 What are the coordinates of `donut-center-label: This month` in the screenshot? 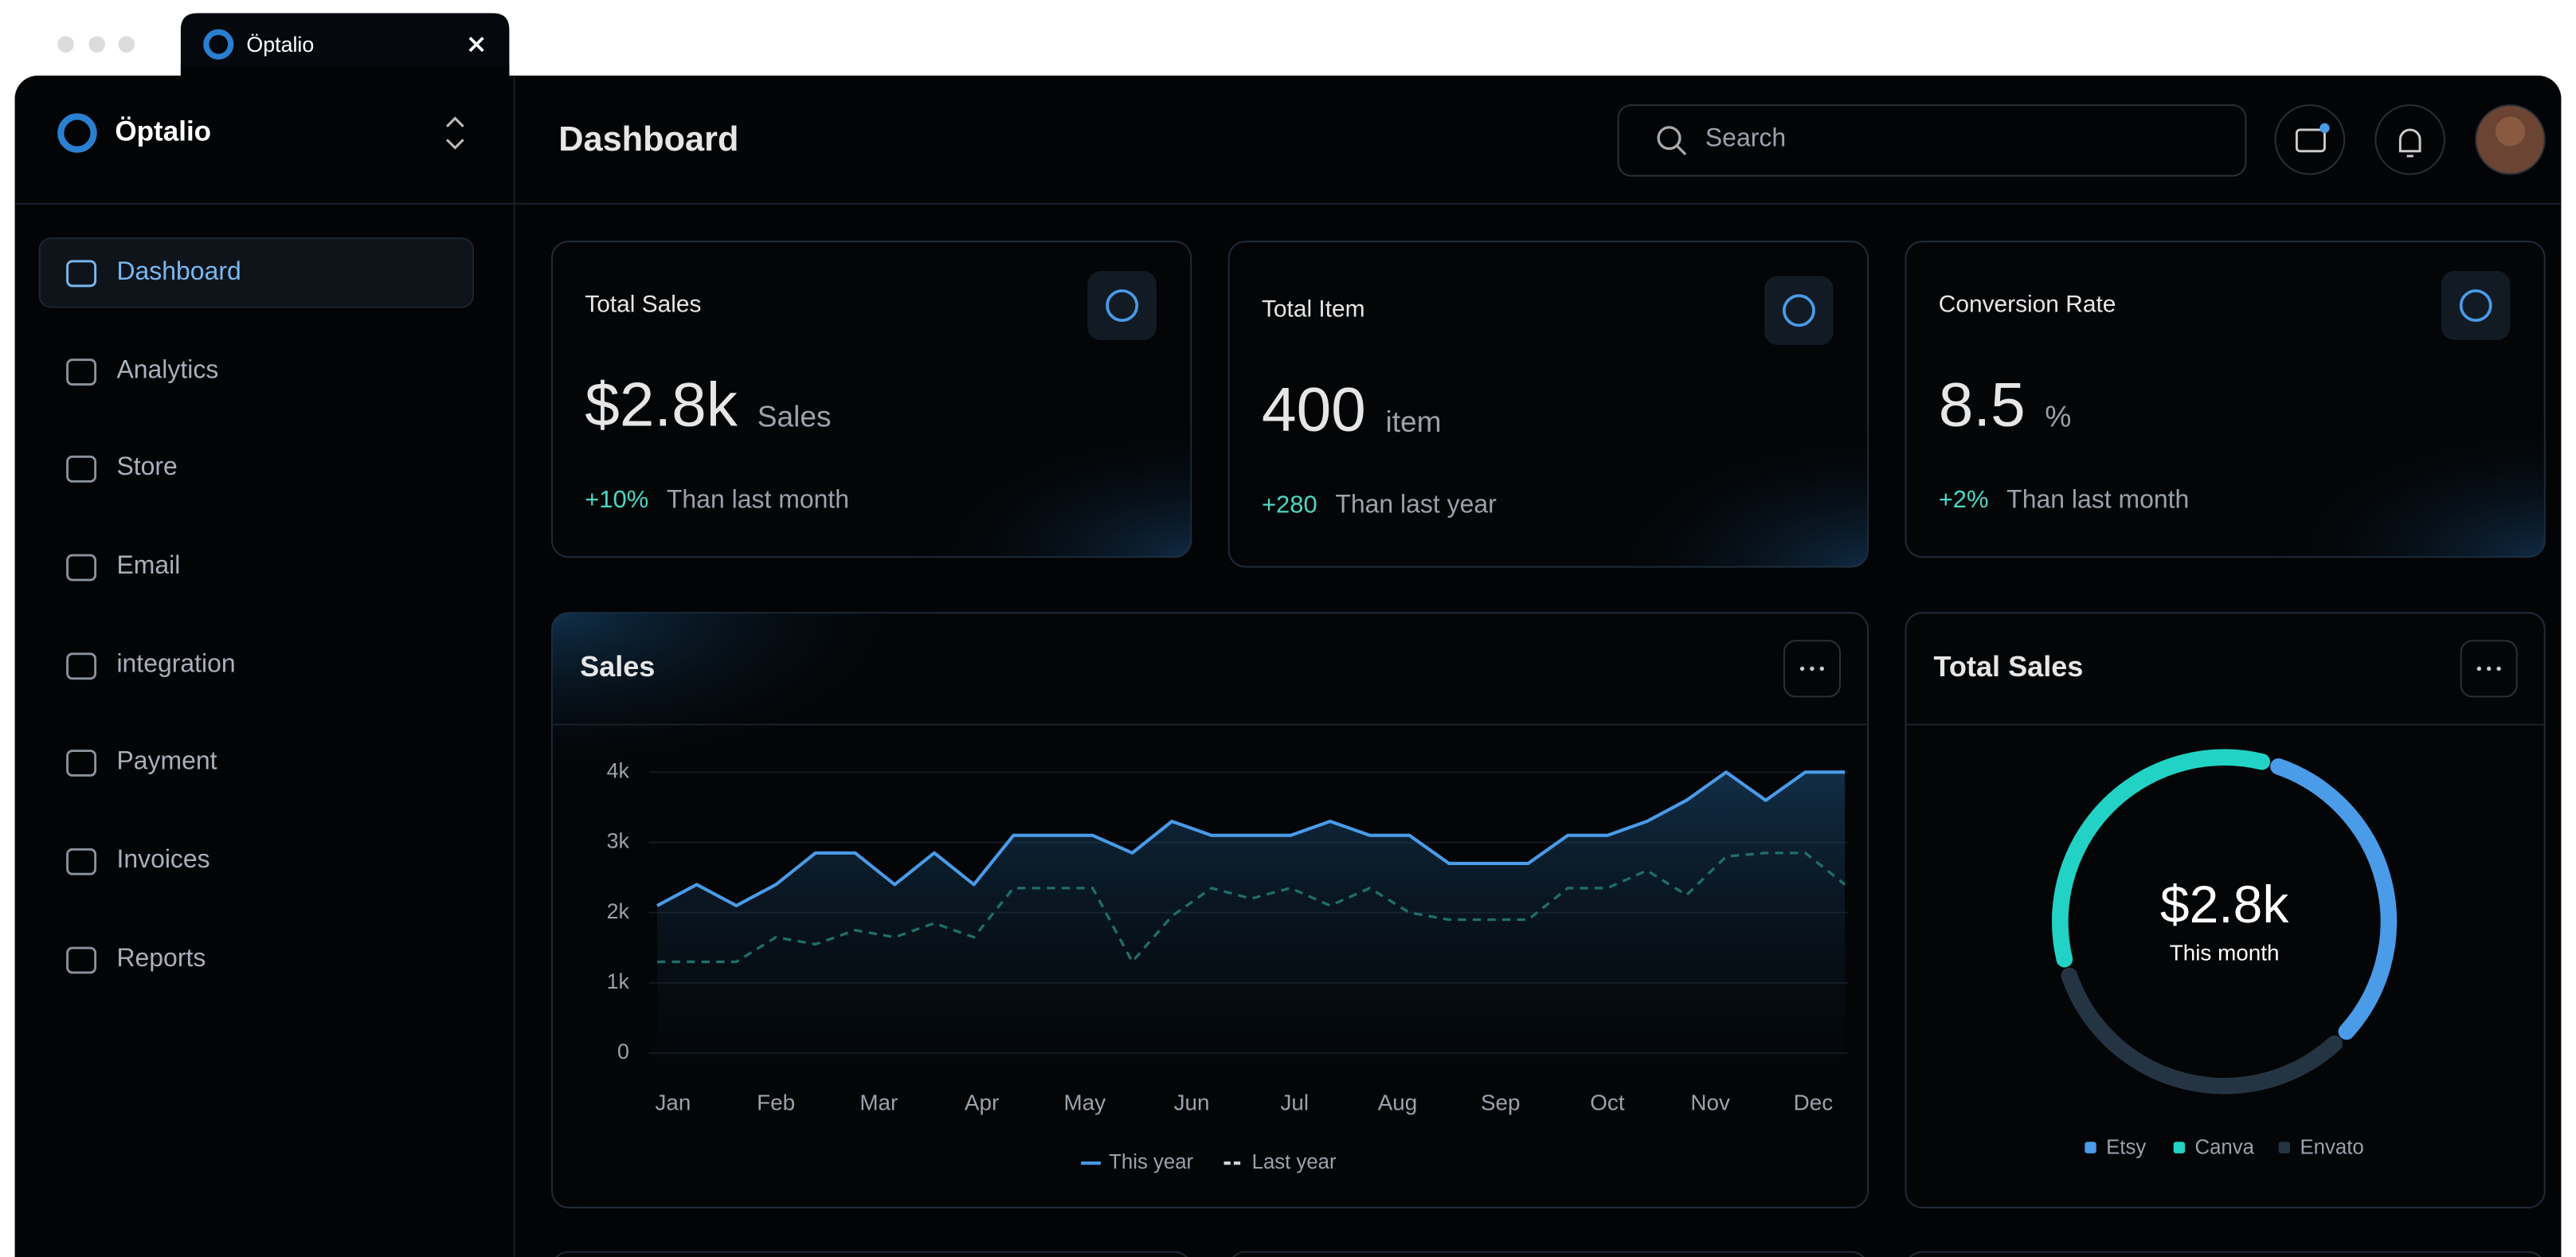 It's located at (2225, 953).